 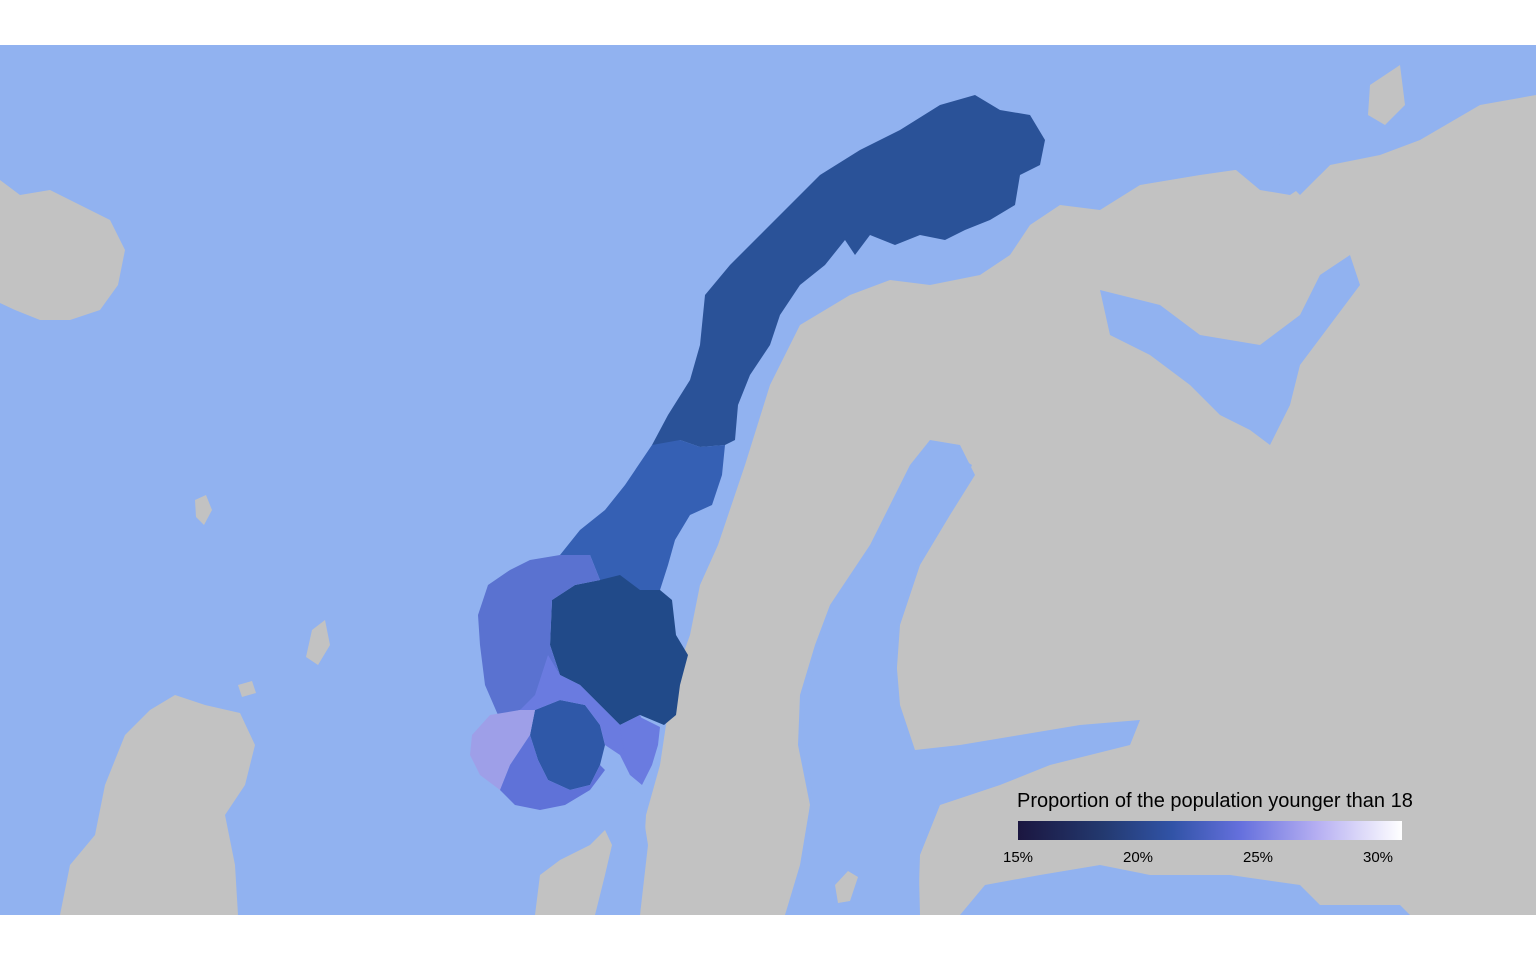 I want to click on gotland, so click(x=846, y=887).